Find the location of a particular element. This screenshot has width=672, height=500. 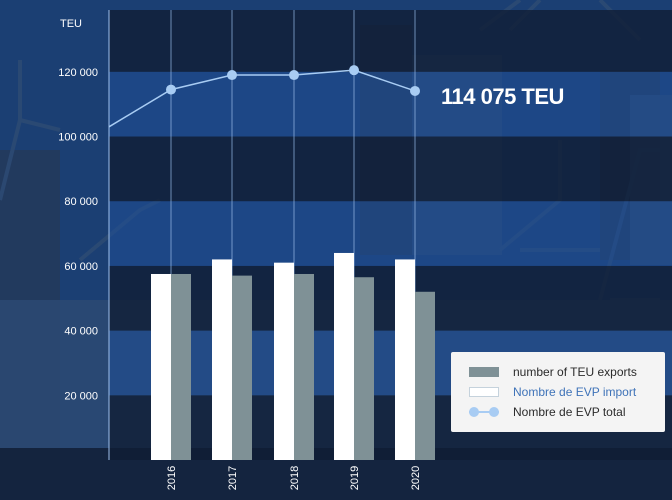

legend-swatch-total is located at coordinates (484, 412).